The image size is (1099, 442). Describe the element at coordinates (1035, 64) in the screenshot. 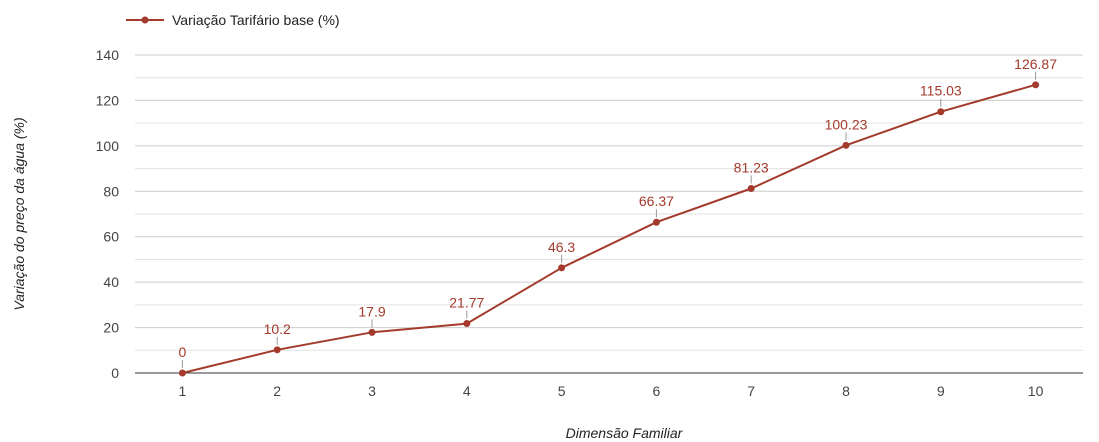

I see `data-label: 126.87` at that location.